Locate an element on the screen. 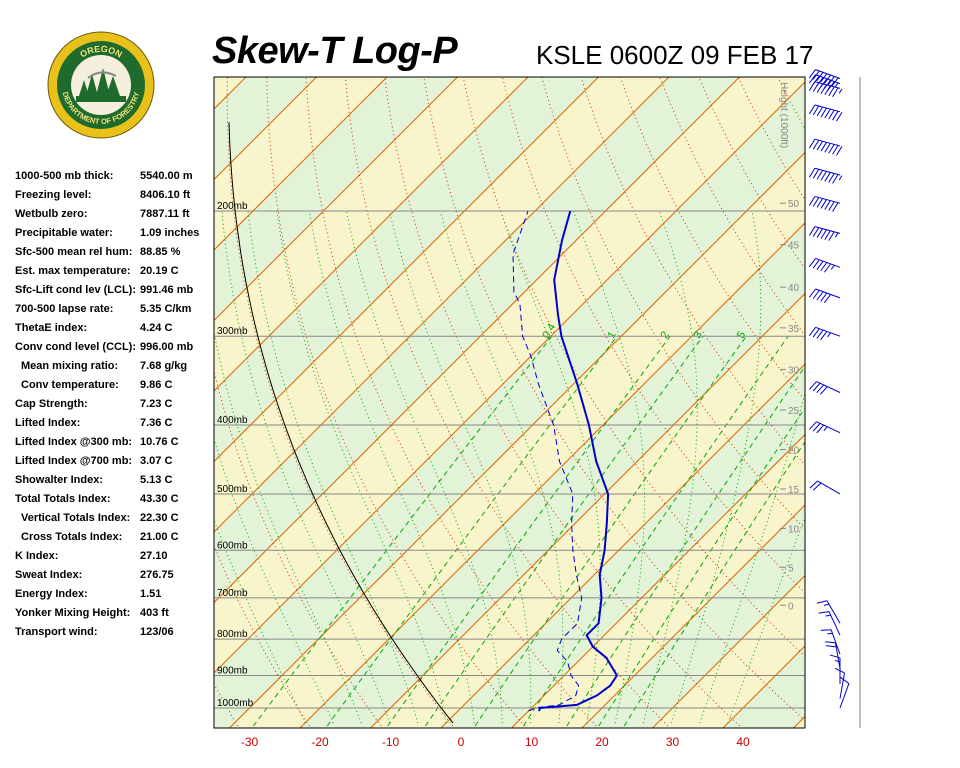 This screenshot has width=960, height=768. index-row: Energy Index: 1.51 is located at coordinates (115, 597).